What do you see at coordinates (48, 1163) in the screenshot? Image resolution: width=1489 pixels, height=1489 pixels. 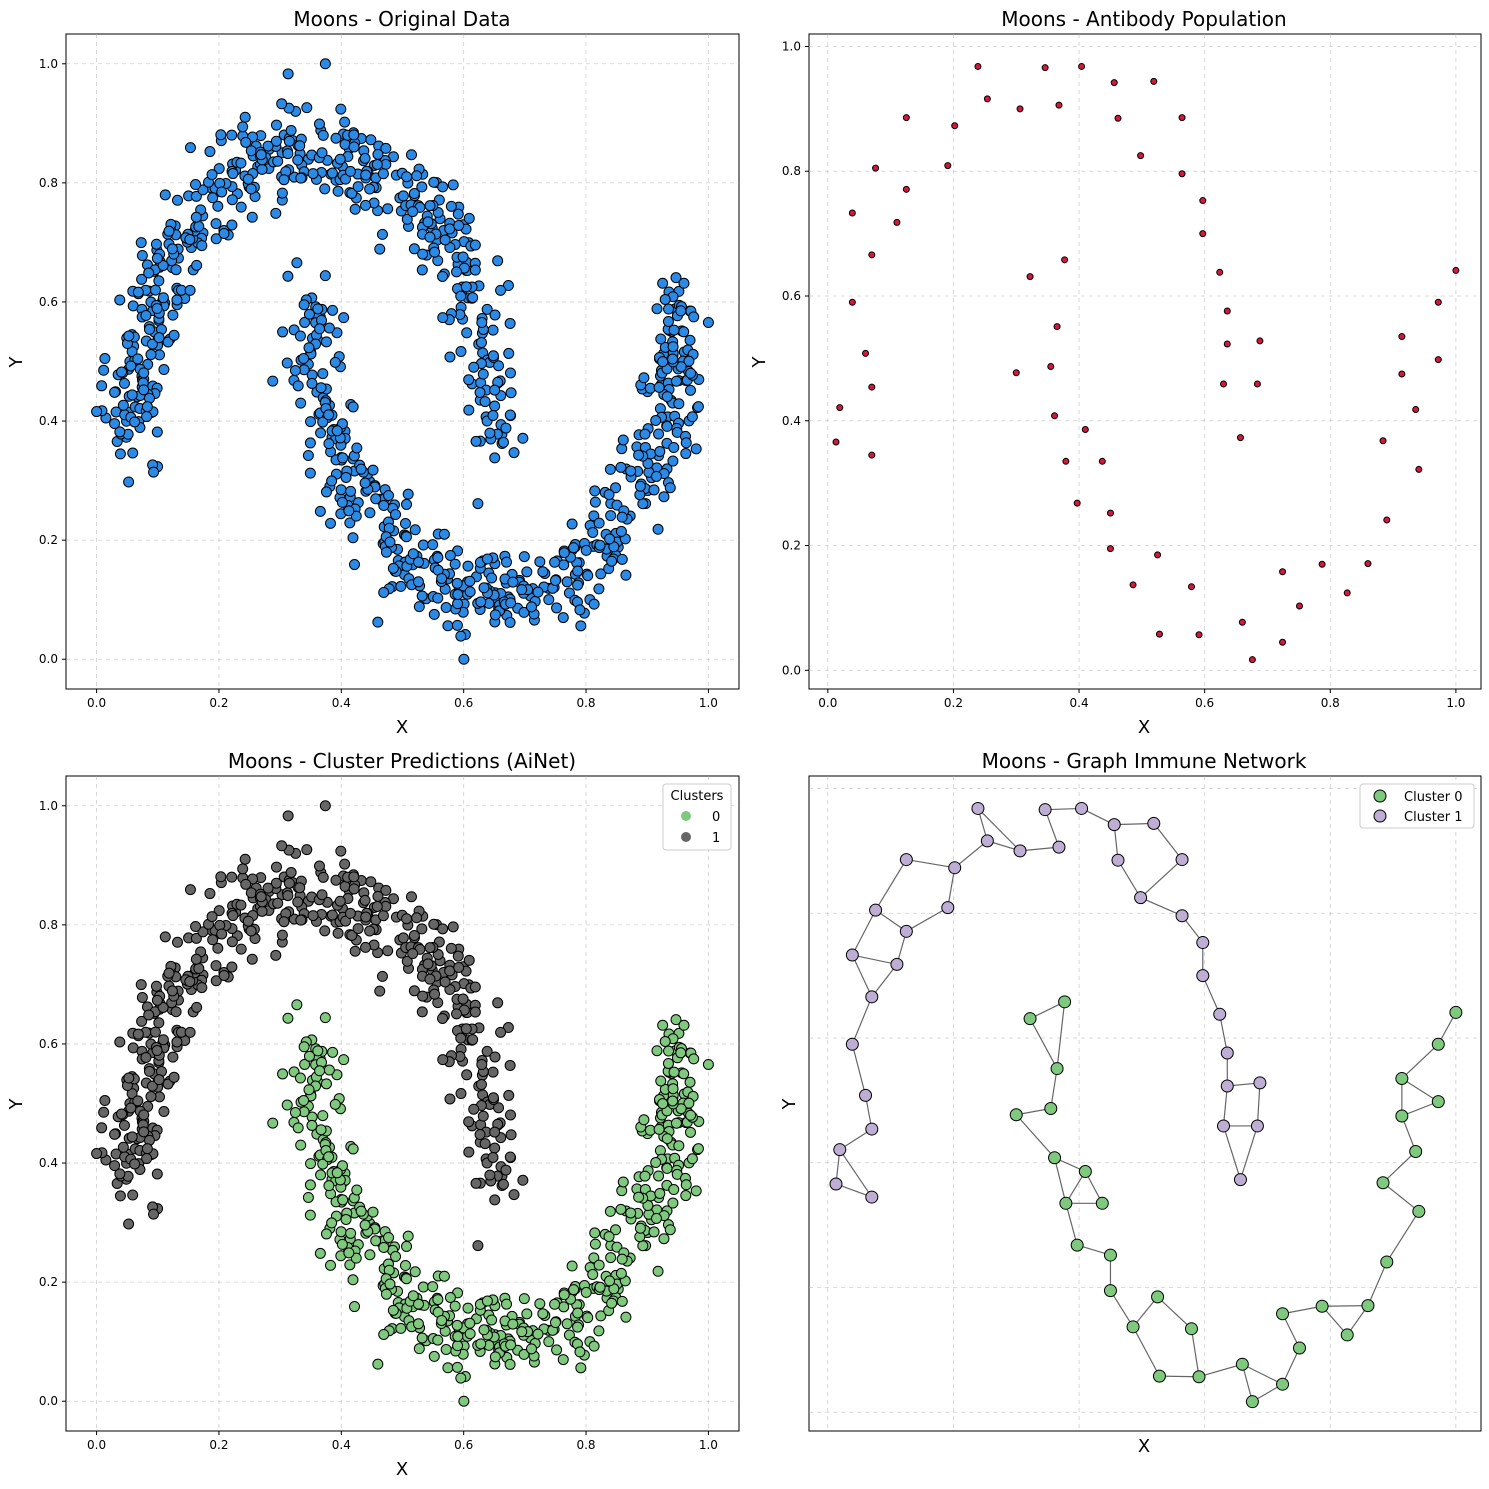 I see `y-tick-label: 0.4` at bounding box center [48, 1163].